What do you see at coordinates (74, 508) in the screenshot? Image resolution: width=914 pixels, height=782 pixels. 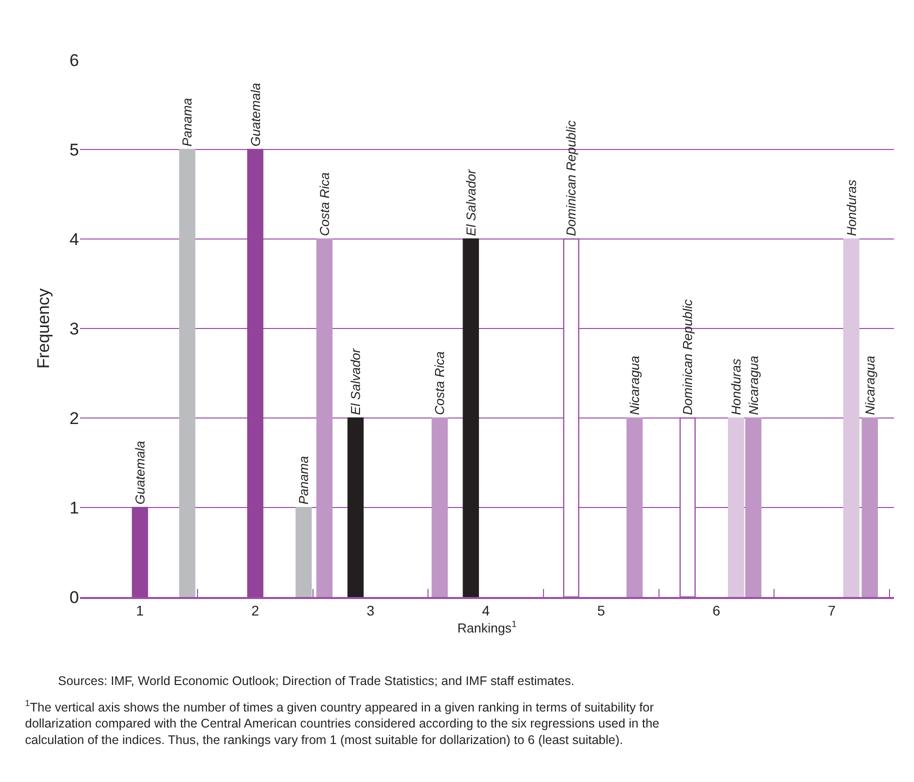 I see `y-tick-label: 1` at bounding box center [74, 508].